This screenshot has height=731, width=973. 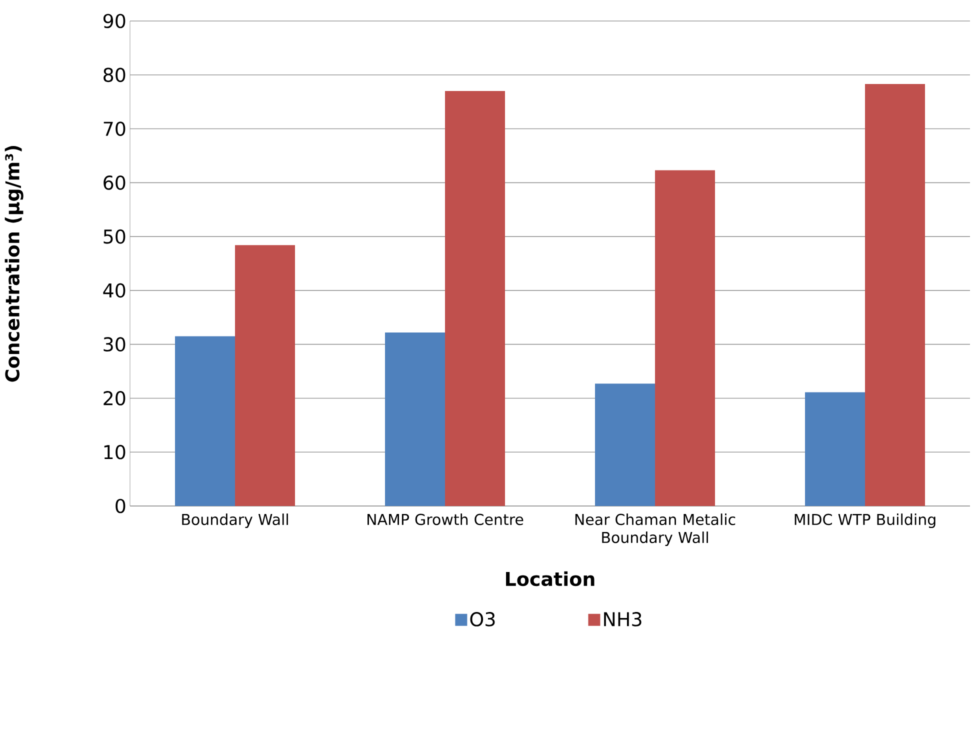 I want to click on y-tick-label: 50, so click(x=115, y=236).